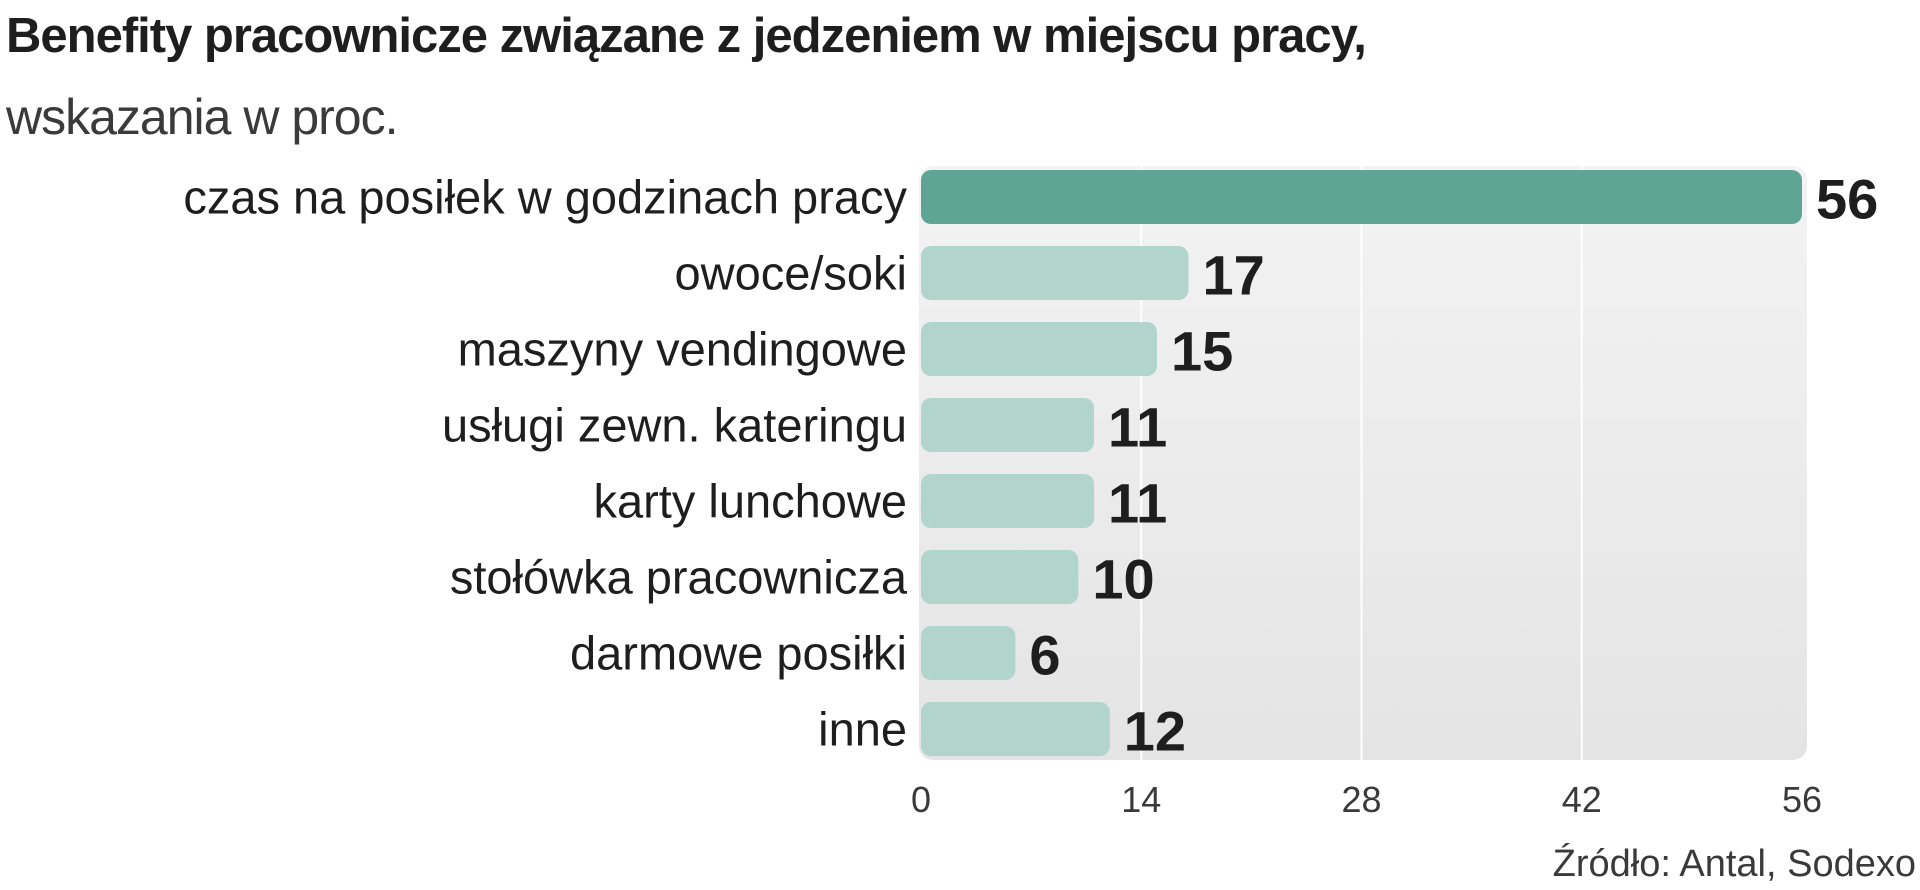  I want to click on value-label: 56, so click(1847, 199).